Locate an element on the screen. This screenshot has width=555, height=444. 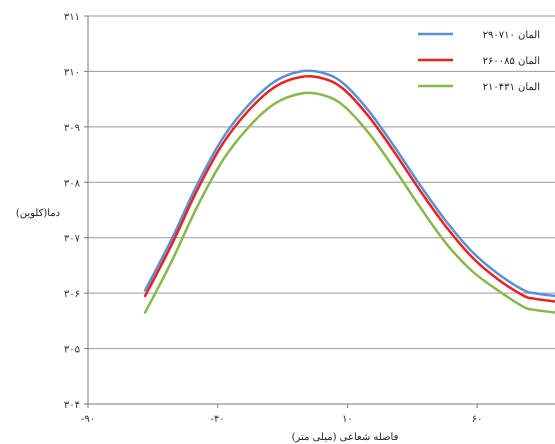
legend-label-2: ۲۱۰۴۳۱ المان is located at coordinates (511, 87).